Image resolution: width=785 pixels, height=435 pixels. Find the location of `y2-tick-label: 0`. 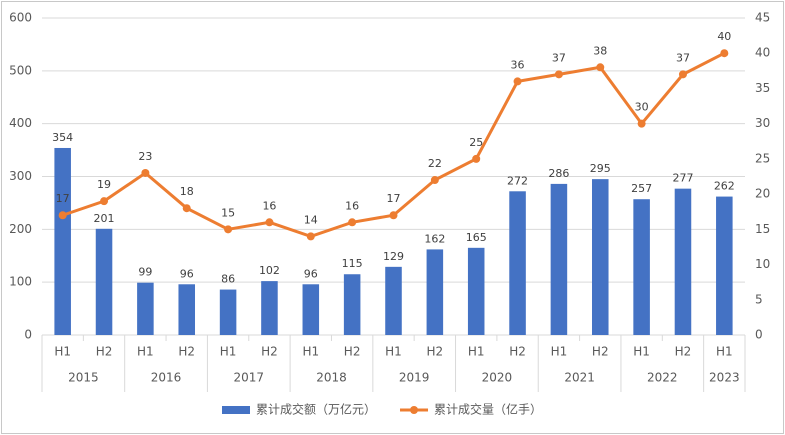

y2-tick-label: 0 is located at coordinates (759, 335).